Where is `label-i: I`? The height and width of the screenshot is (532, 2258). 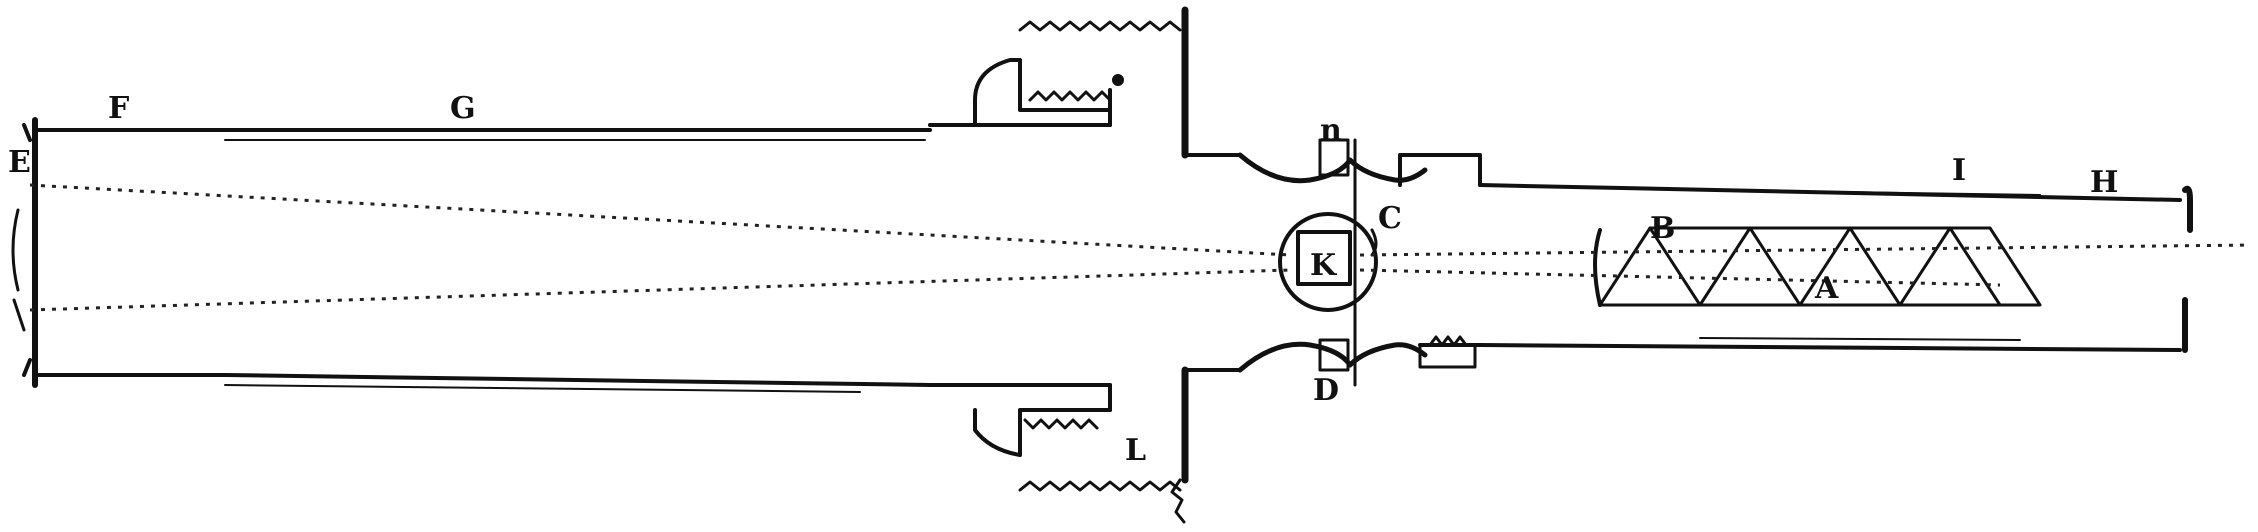
label-i: I is located at coordinates (1959, 170).